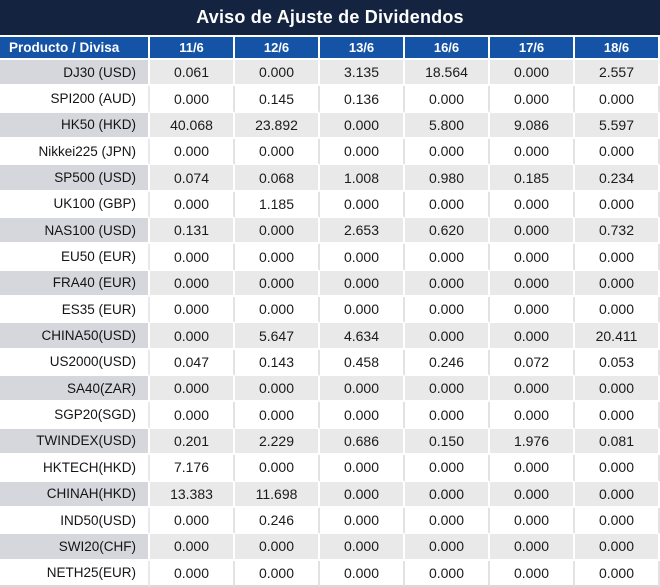 The image size is (660, 587). What do you see at coordinates (75, 494) in the screenshot?
I see `product-cell: CHINAH(HKD)` at bounding box center [75, 494].